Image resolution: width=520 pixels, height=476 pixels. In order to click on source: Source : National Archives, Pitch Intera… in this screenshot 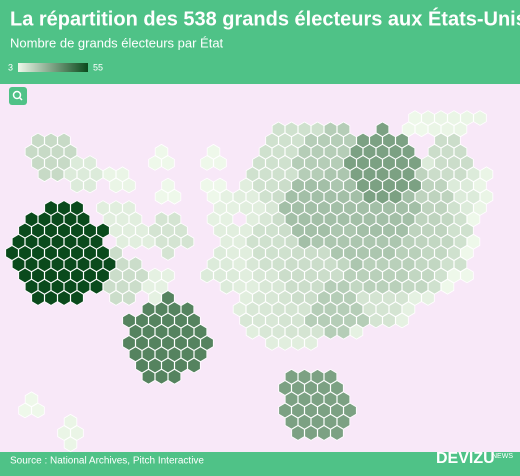, I will do `click(107, 461)`.